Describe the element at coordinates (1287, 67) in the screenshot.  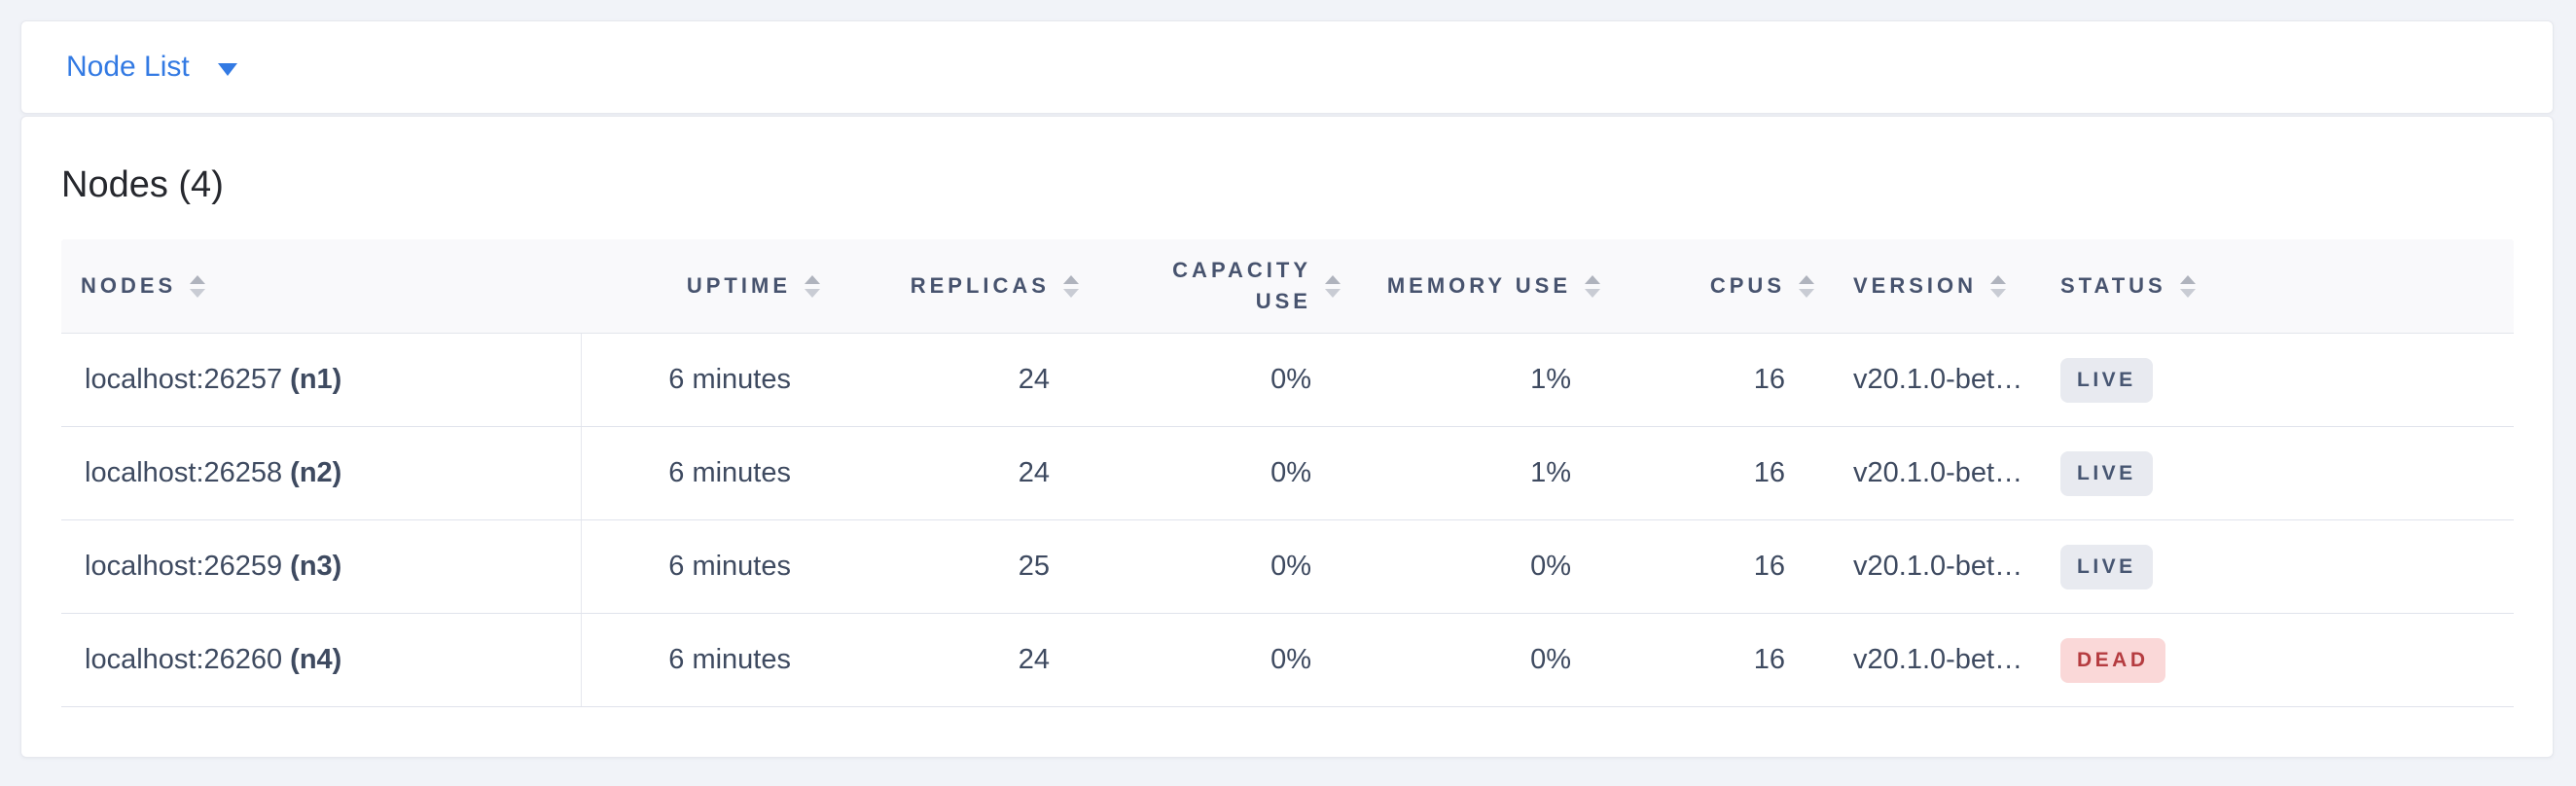
I see `node-list-bar: Node List` at that location.